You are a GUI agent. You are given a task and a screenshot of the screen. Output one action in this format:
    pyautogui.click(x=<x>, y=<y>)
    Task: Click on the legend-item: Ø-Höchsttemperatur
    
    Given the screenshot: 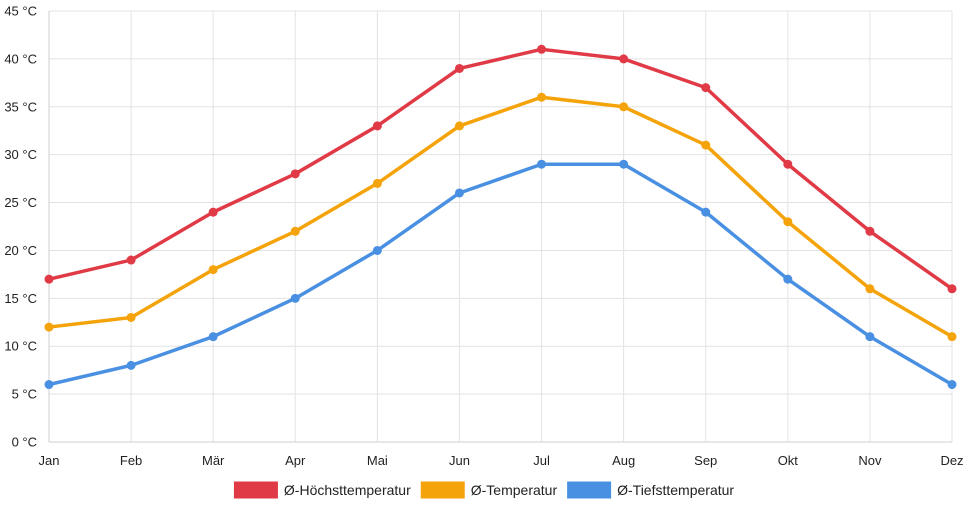 What is the action you would take?
    pyautogui.click(x=322, y=490)
    